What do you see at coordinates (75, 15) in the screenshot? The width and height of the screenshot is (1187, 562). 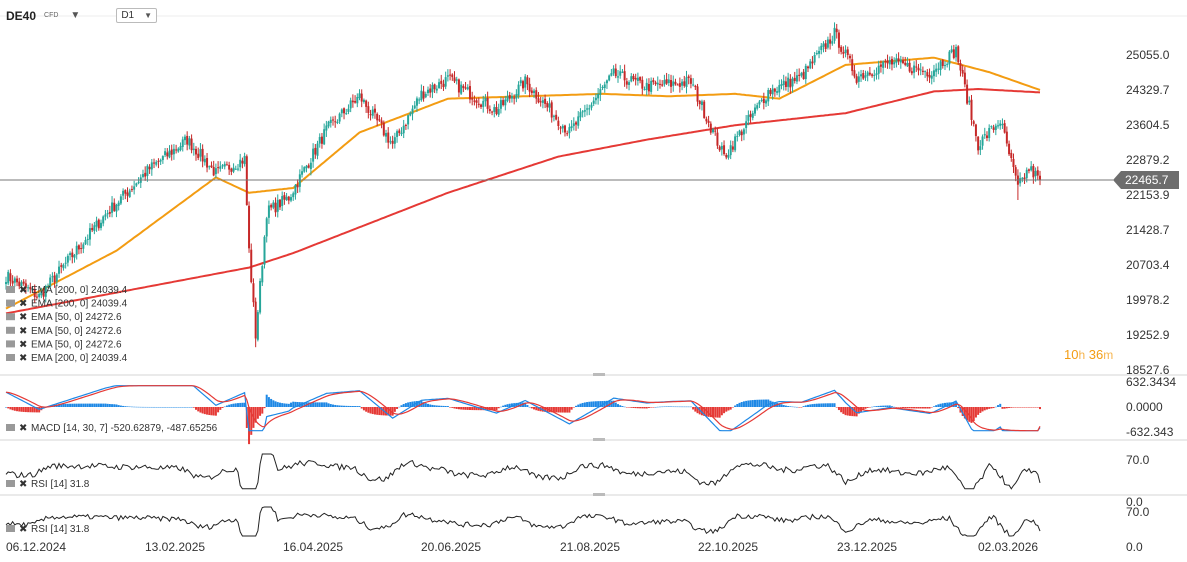 I see `chevron-down-icon: ▼` at bounding box center [75, 15].